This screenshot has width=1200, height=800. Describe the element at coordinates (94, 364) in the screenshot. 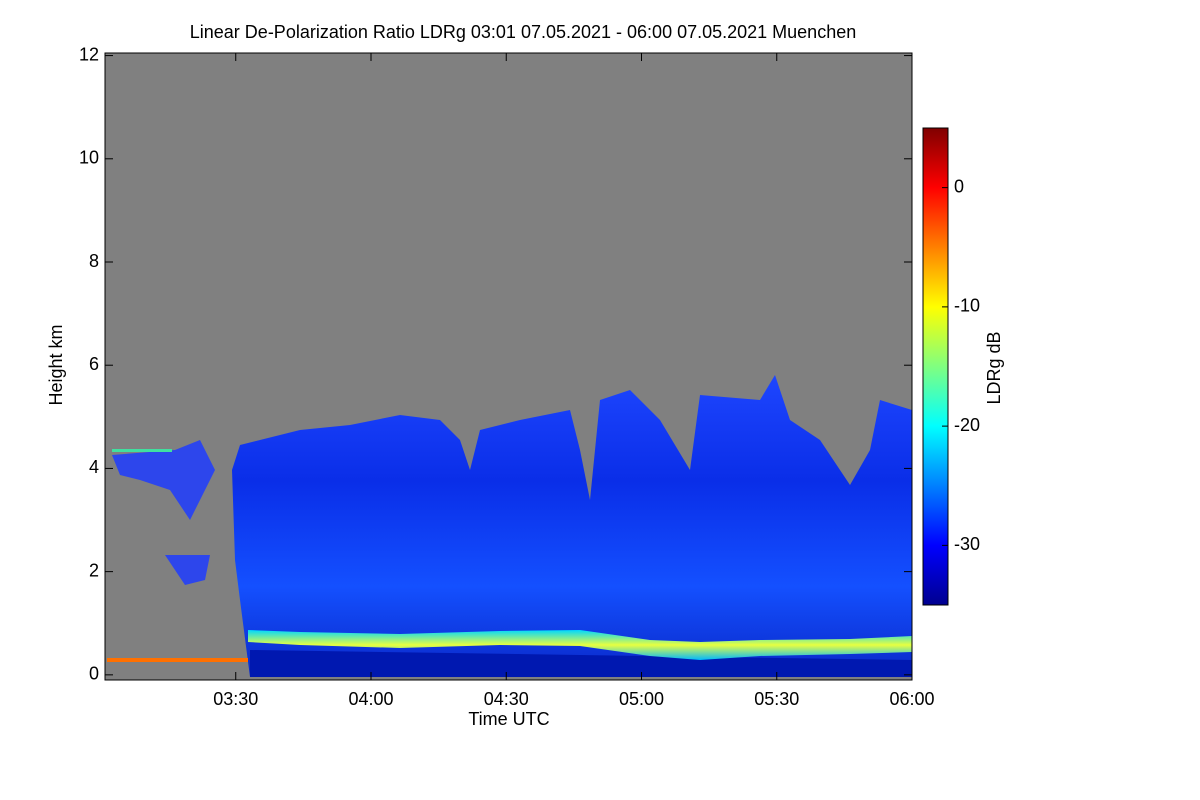

I see `y-tick-label: 6` at that location.